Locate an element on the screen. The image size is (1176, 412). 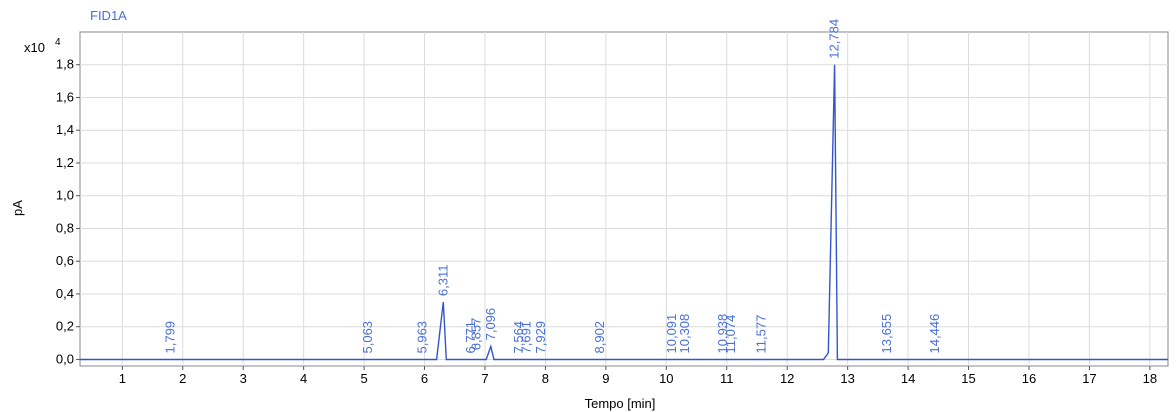
peak-label: 14,446 is located at coordinates (934, 334).